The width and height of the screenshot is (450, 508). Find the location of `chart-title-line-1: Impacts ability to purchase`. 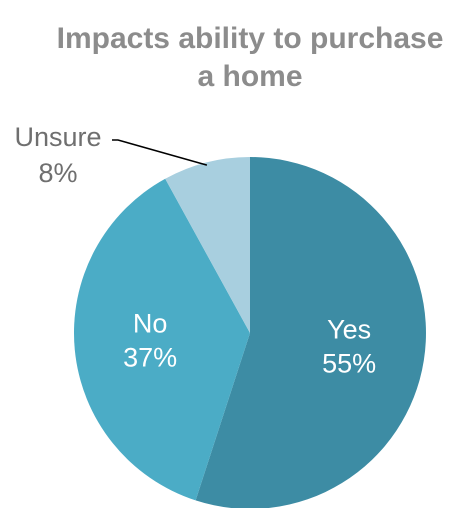

chart-title-line-1: Impacts ability to purchase is located at coordinates (250, 38).